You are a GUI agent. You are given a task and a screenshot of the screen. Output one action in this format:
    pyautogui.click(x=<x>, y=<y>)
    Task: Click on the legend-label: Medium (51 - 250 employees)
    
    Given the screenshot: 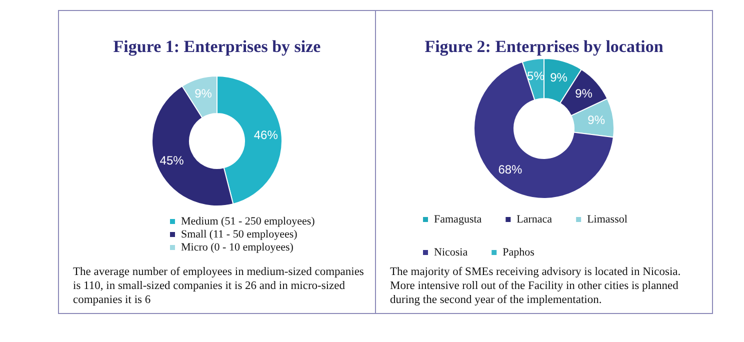 What is the action you would take?
    pyautogui.click(x=248, y=222)
    